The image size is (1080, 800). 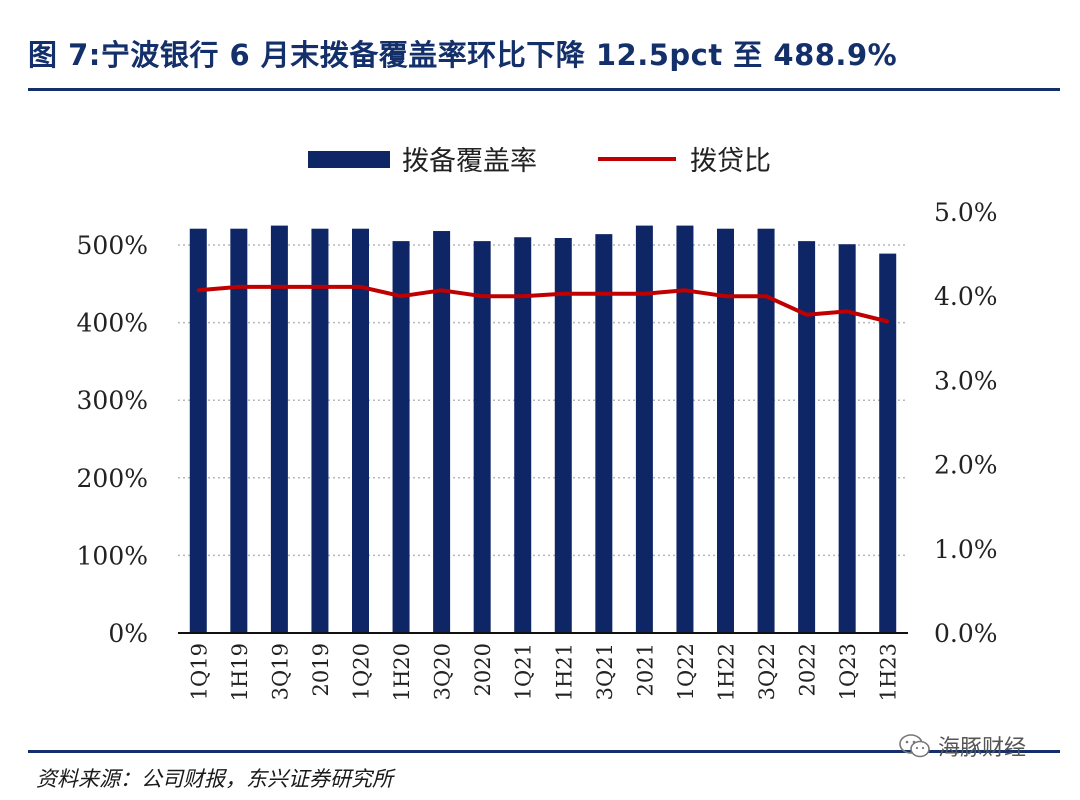 I want to click on category-label: 1H19, so click(x=240, y=672).